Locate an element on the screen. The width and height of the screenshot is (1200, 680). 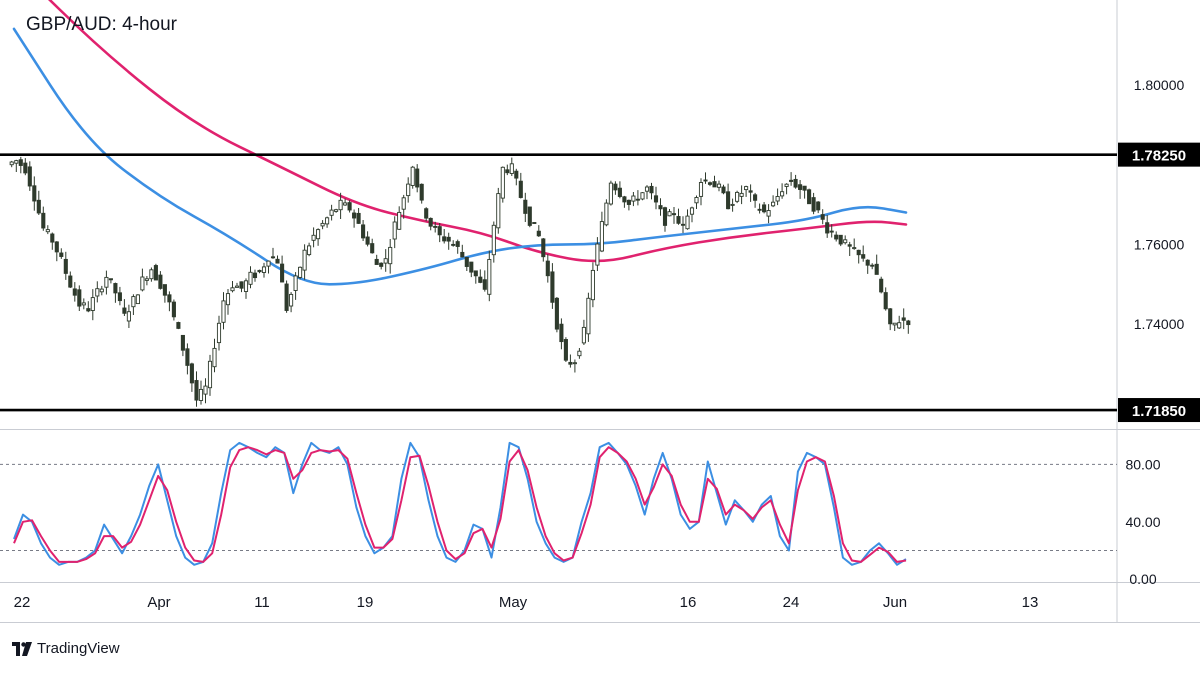
stochastic-lines is located at coordinates (460, 503).